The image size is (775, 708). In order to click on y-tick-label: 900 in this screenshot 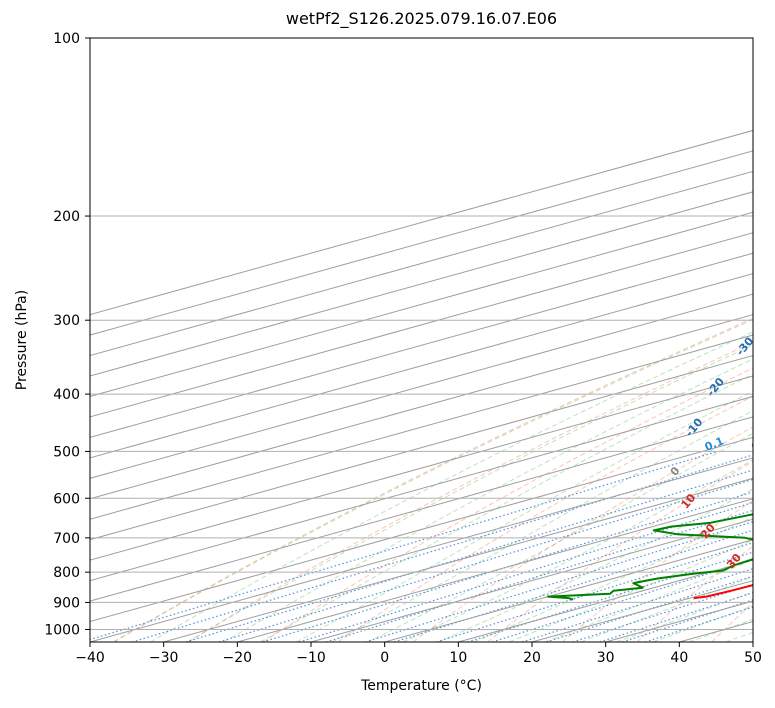, I will do `click(66, 603)`.